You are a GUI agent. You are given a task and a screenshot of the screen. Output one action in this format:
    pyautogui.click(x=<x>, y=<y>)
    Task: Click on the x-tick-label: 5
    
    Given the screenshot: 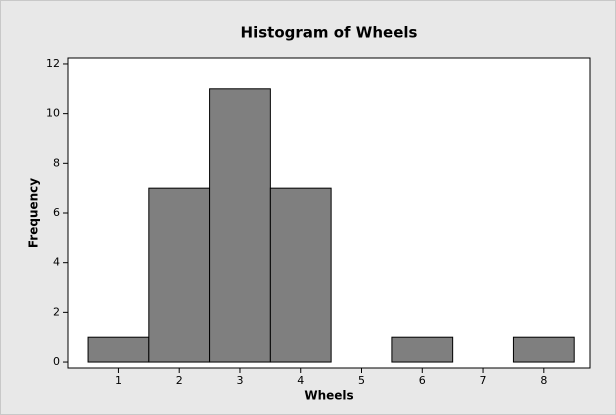 What is the action you would take?
    pyautogui.click(x=361, y=380)
    